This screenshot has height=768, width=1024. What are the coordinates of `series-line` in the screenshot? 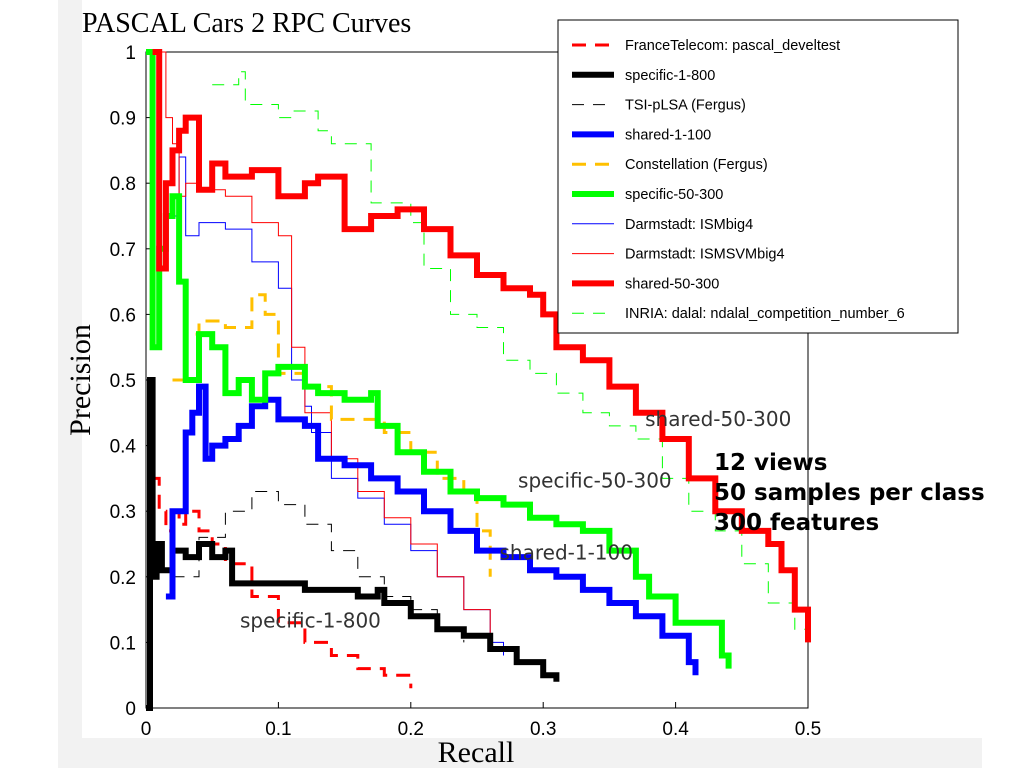 It's located at (318, 567).